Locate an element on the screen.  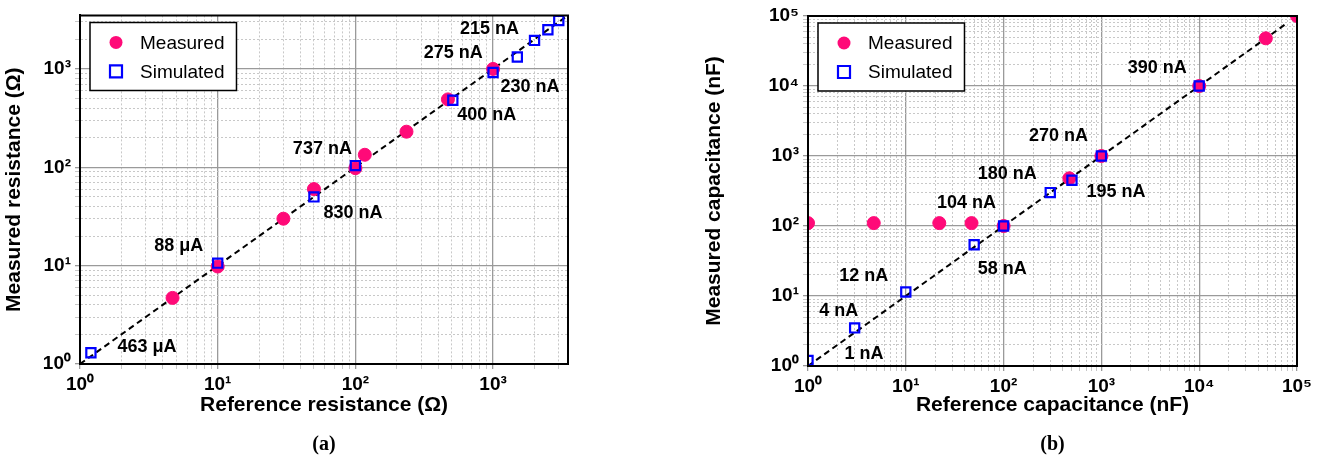
y-tick-label: 10⁵ is located at coordinates (783, 15).